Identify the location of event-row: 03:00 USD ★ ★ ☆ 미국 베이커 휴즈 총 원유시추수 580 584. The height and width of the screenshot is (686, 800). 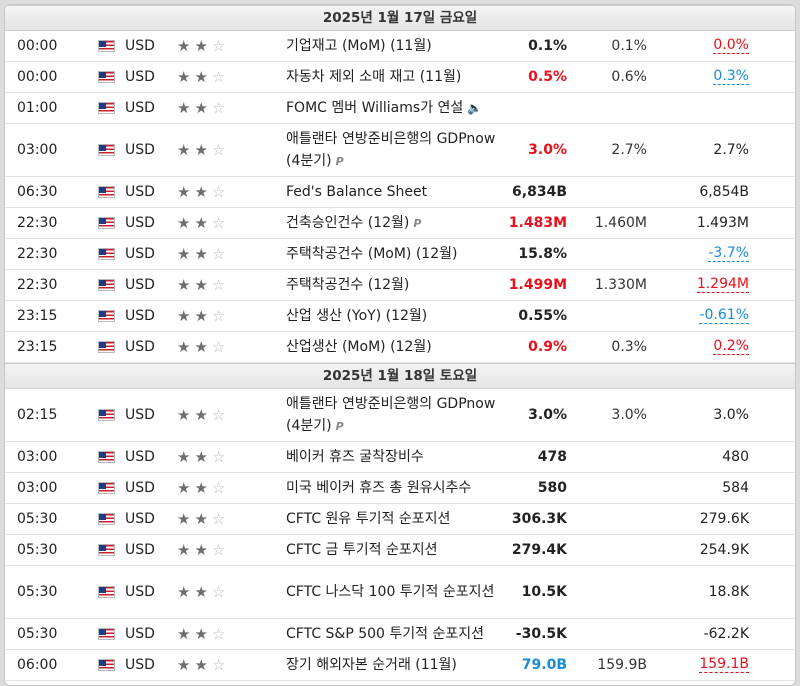
(400, 488).